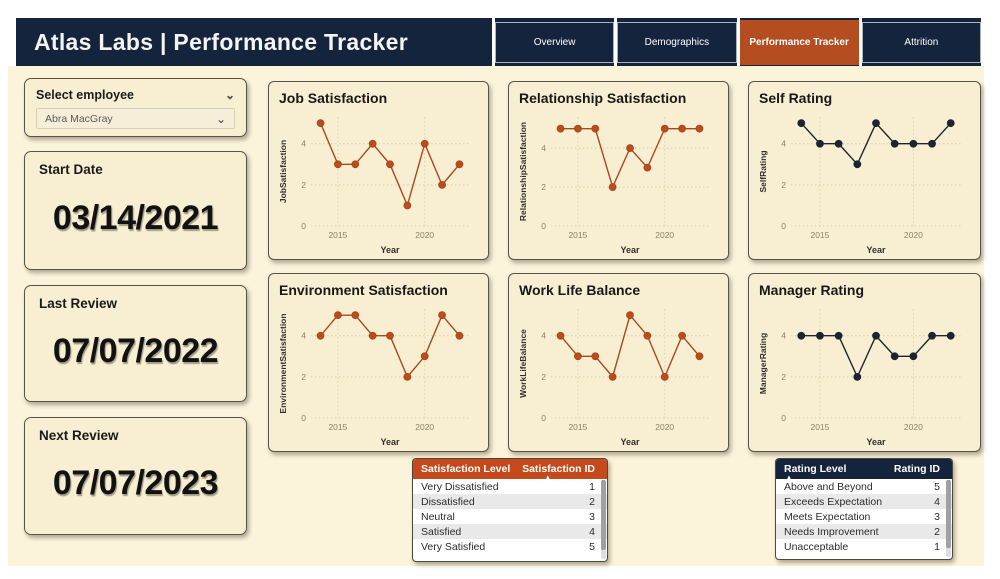 The height and width of the screenshot is (579, 1000). Describe the element at coordinates (677, 42) in the screenshot. I see `tab-demographics: Demographics` at that location.